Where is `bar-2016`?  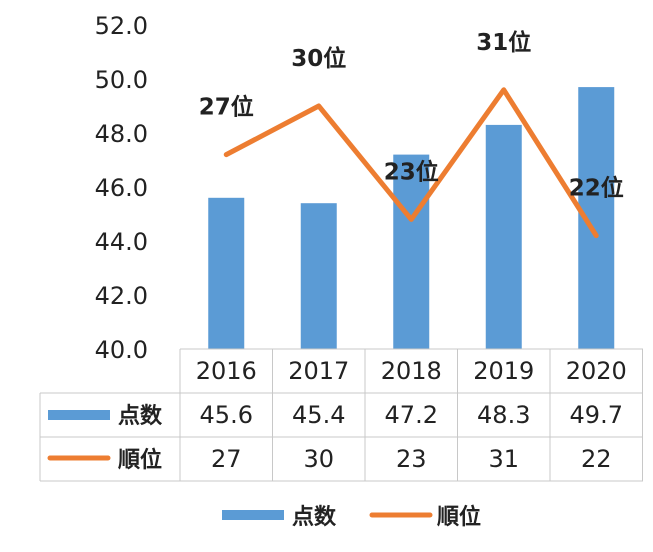 bar-2016 is located at coordinates (226, 273).